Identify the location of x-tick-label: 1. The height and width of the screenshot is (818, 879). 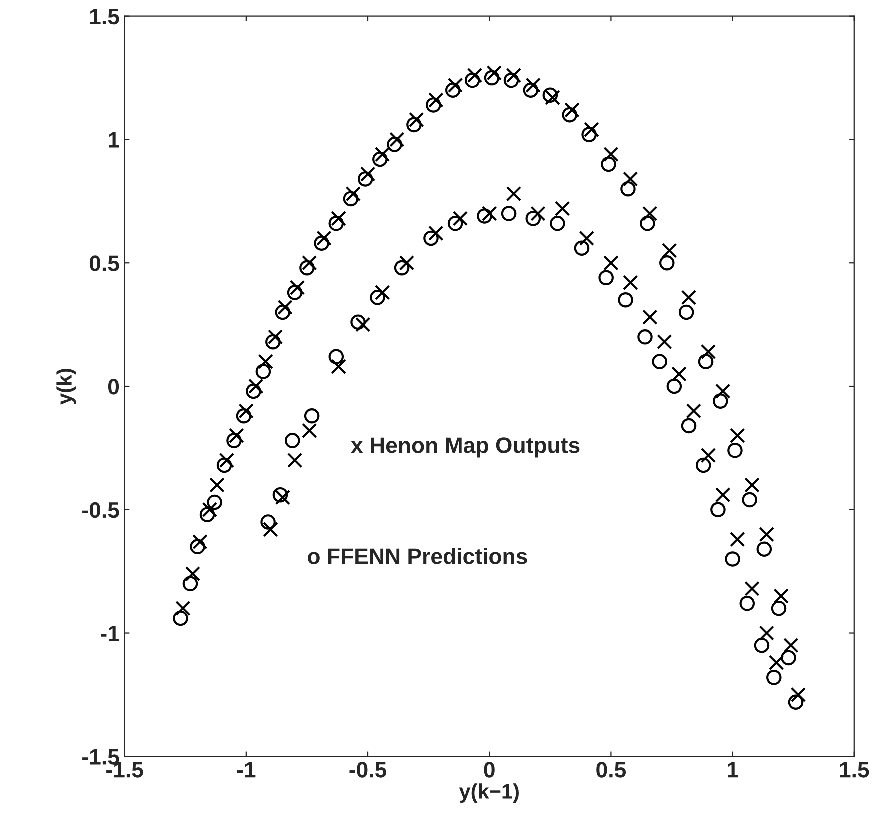
(733, 770).